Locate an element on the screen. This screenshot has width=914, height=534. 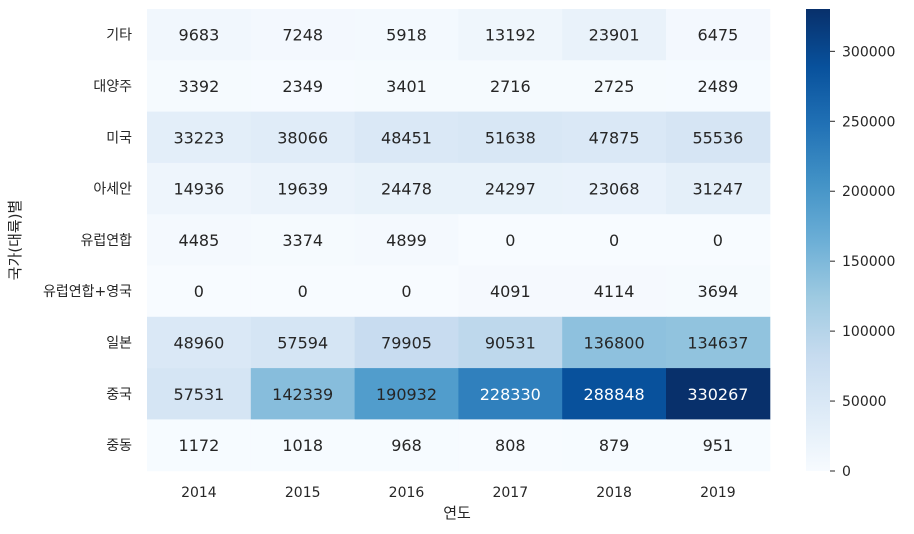
cell-value-label: 2725 is located at coordinates (614, 86).